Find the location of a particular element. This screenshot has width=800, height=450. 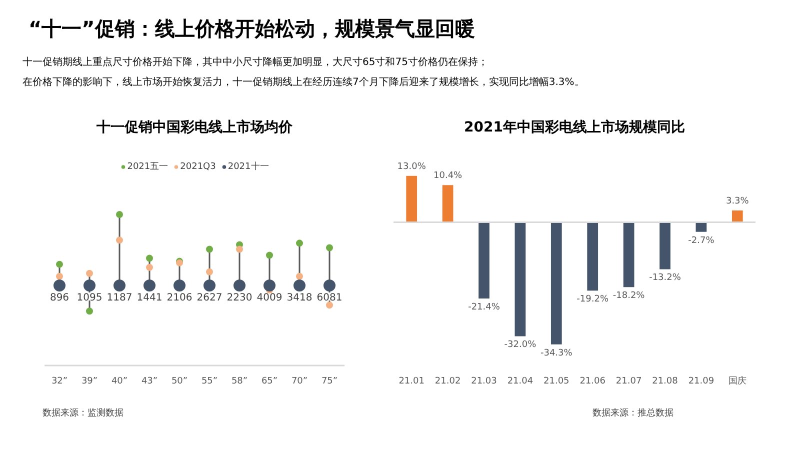

data-label: 3.3% is located at coordinates (738, 201).